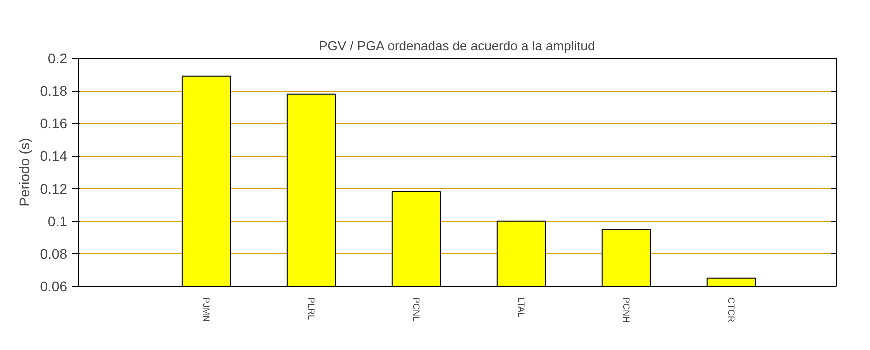 The height and width of the screenshot is (350, 870). Describe the element at coordinates (457, 46) in the screenshot. I see `chart-title: PGV / PGA ordenadas de acuerdo a la amplitud` at that location.